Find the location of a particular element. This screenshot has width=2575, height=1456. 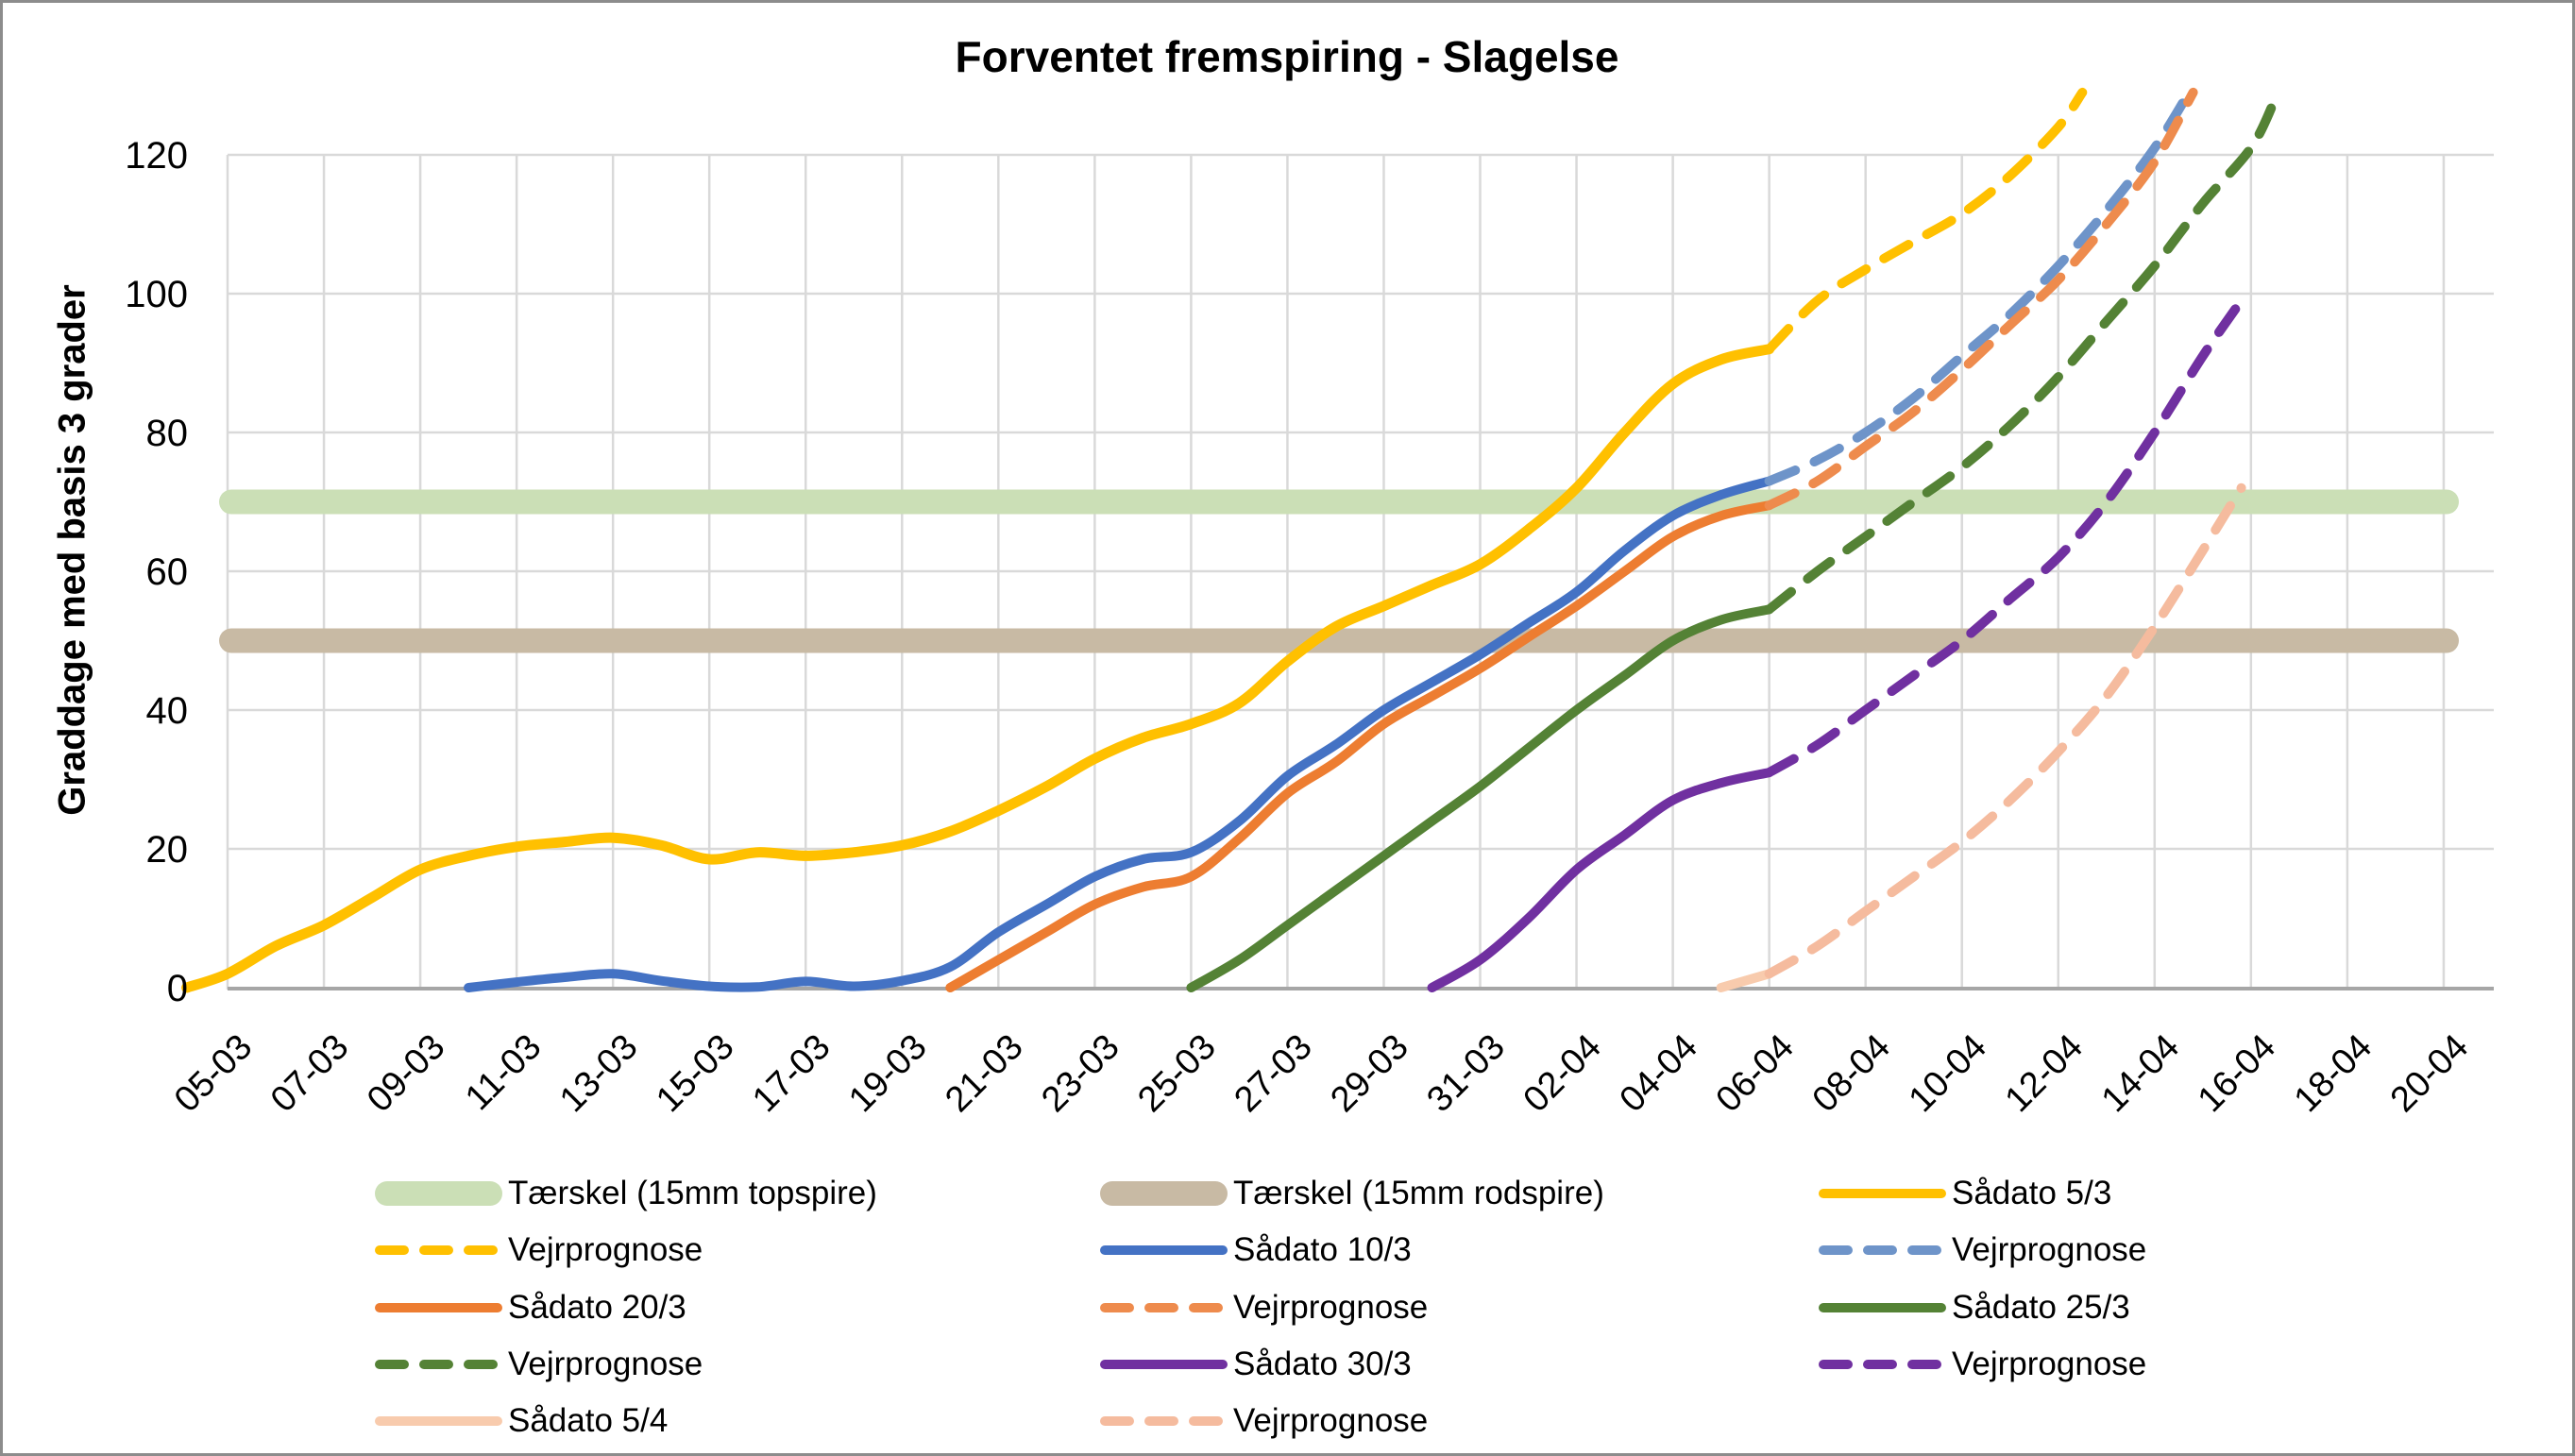

chart-title: Forventet fremspiring - Slagelse is located at coordinates (1287, 56).